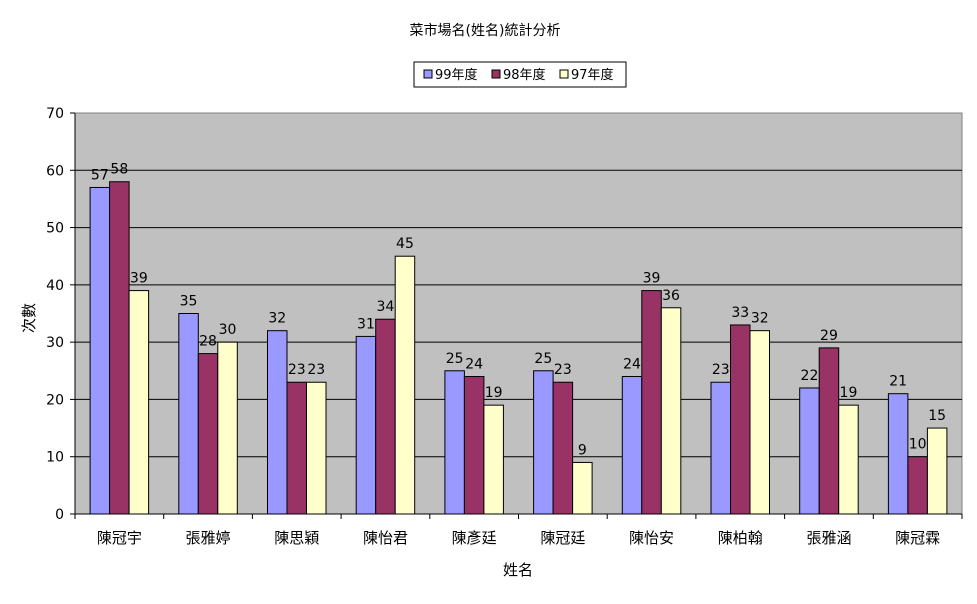 The height and width of the screenshot is (604, 977). Describe the element at coordinates (485, 30) in the screenshot. I see `chart-title: 菜市場名(姓名)統計分析` at that location.